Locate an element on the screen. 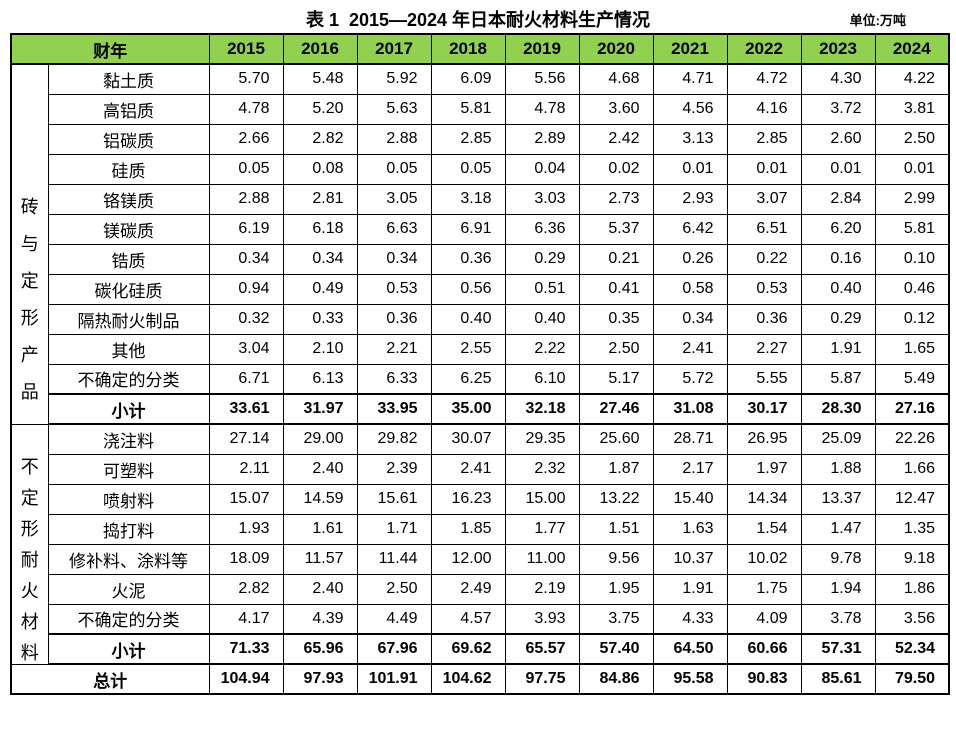 Image resolution: width=956 pixels, height=742 pixels. value-cell: 6.19 is located at coordinates (246, 229).